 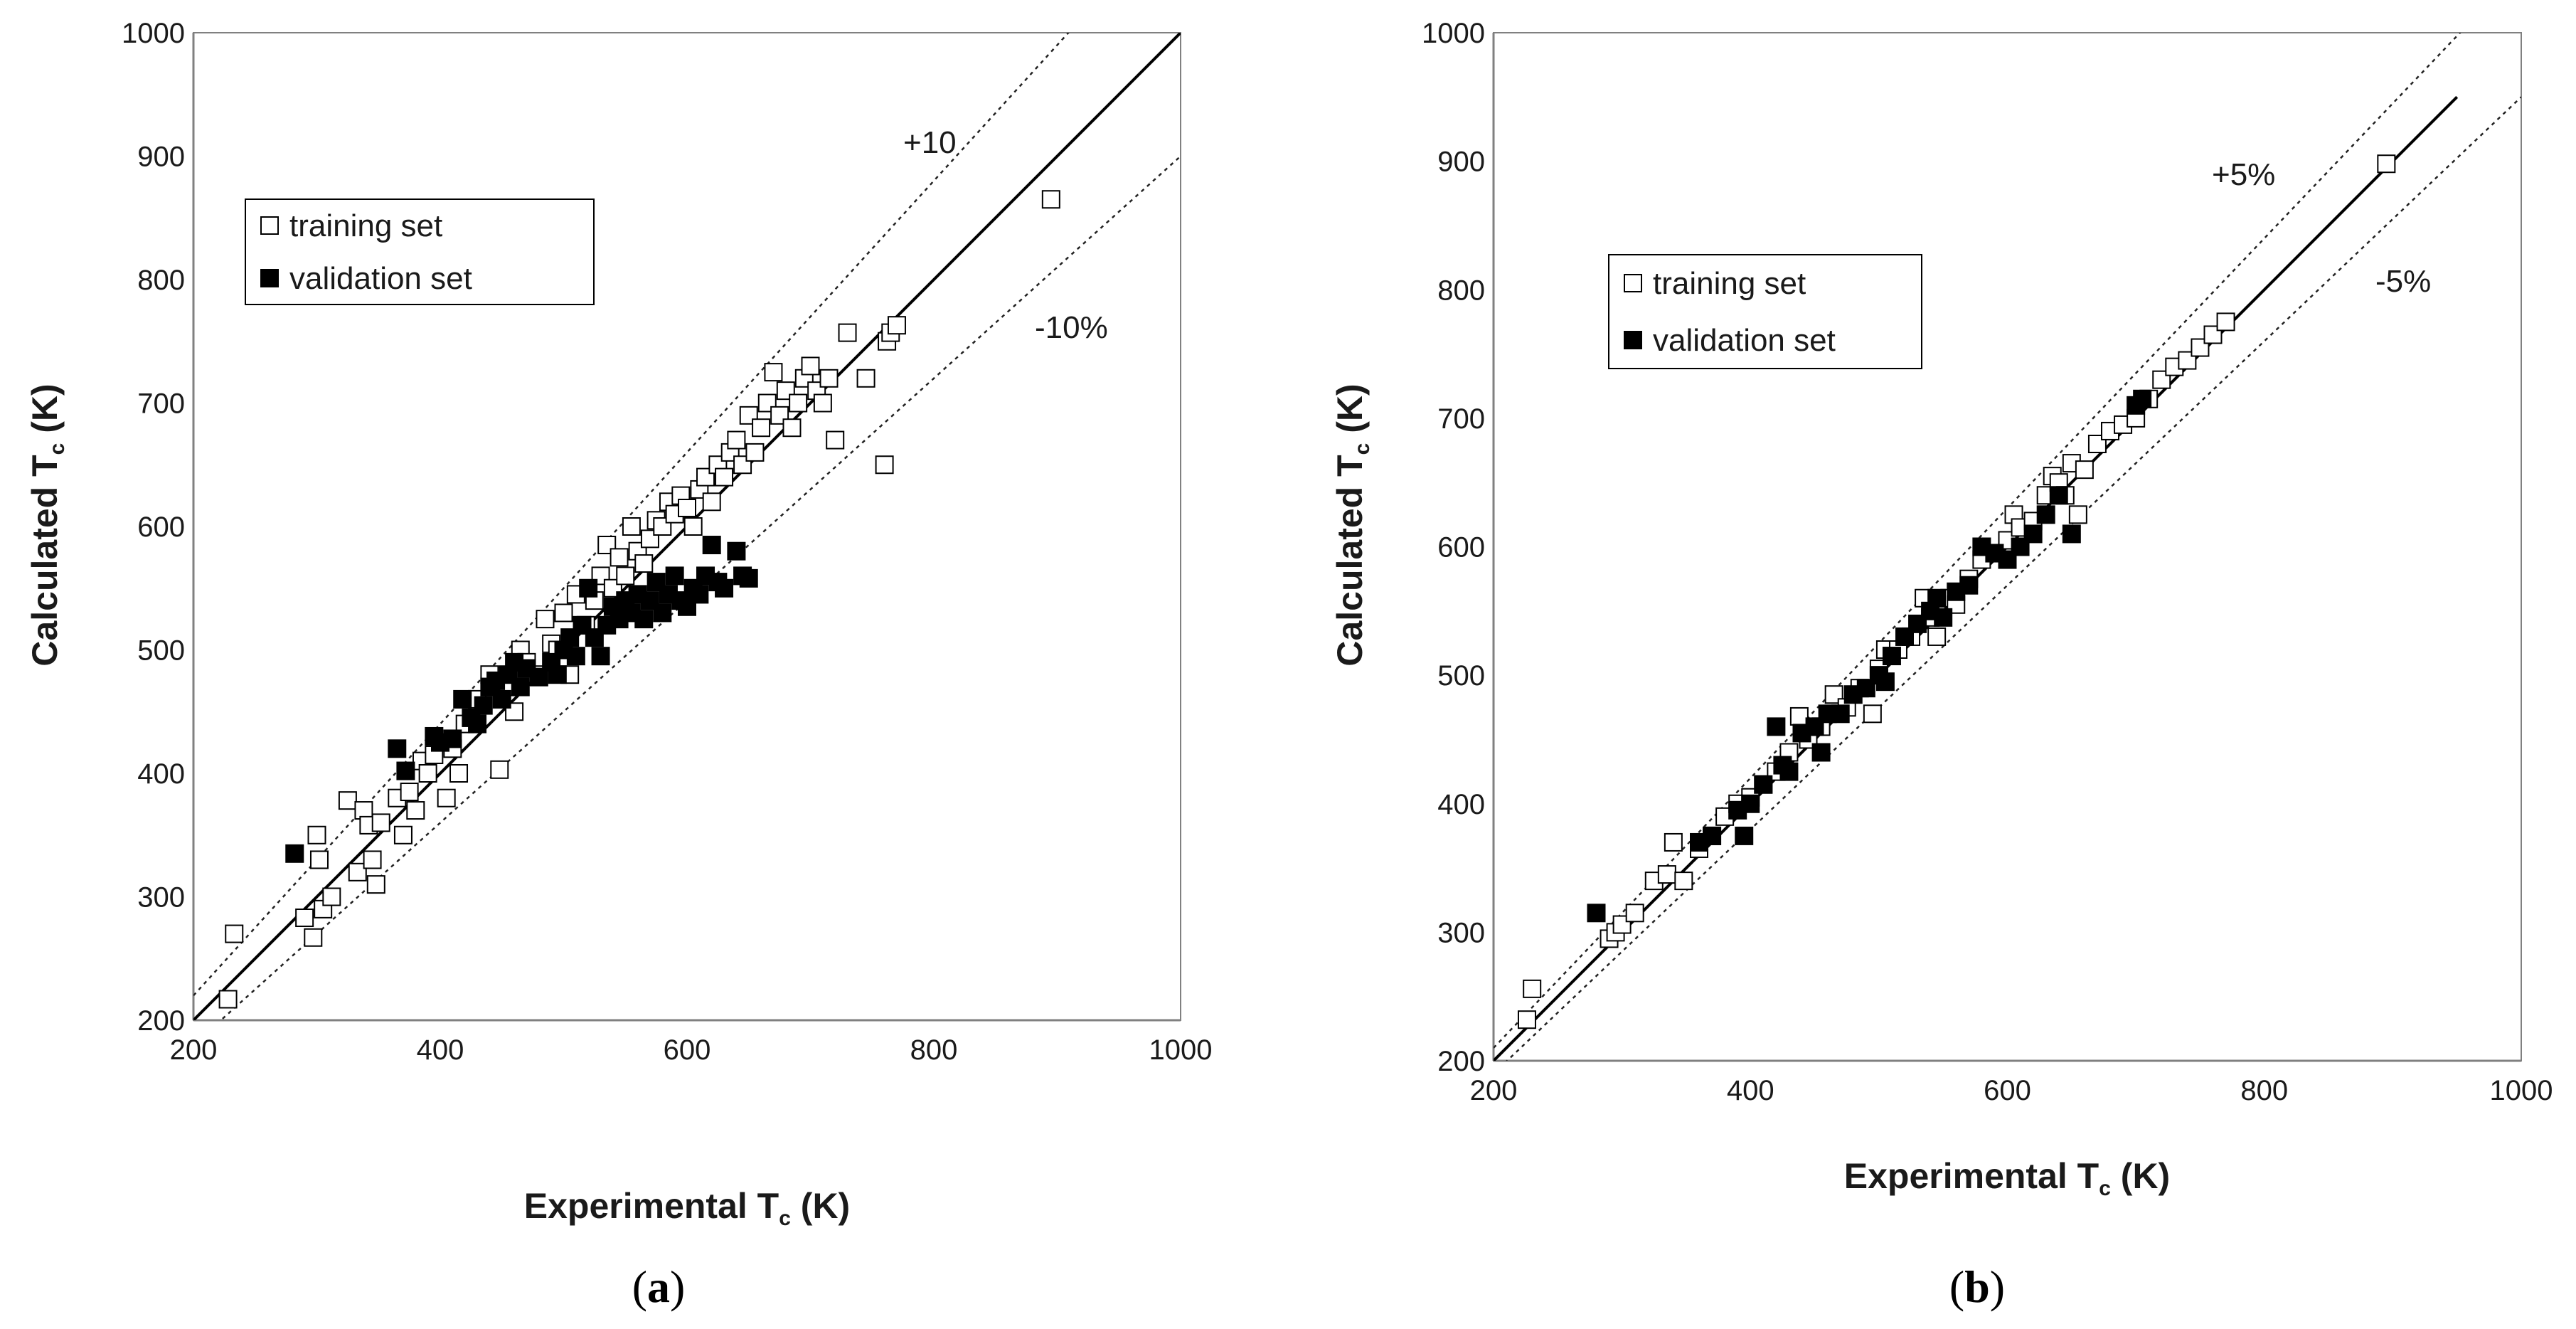 I want to click on x-axis-title-sub: c, so click(x=785, y=1218).